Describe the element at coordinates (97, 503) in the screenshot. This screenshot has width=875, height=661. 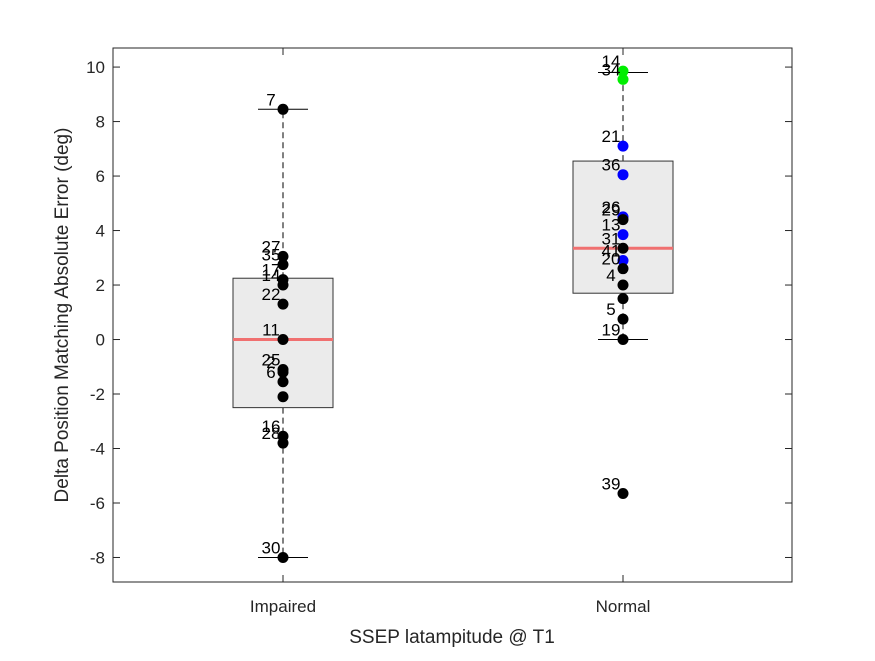
I see `y-tick-label: -6` at that location.